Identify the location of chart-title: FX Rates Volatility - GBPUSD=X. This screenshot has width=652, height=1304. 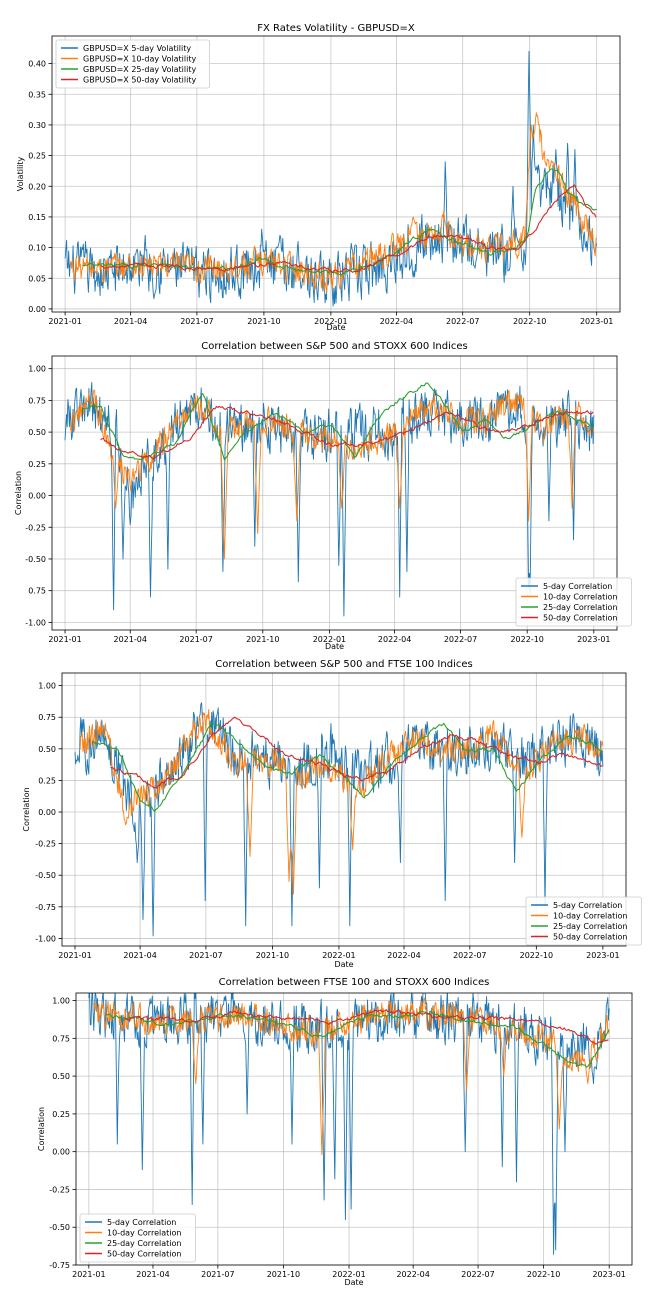
(336, 28).